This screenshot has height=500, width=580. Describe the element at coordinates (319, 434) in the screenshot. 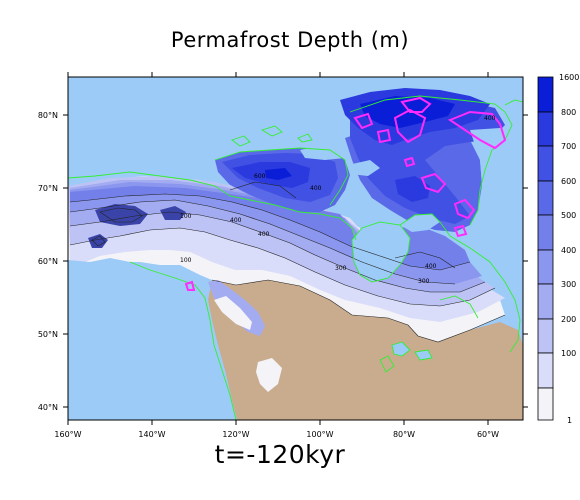

I see `lon-tick-label: 100°W` at that location.